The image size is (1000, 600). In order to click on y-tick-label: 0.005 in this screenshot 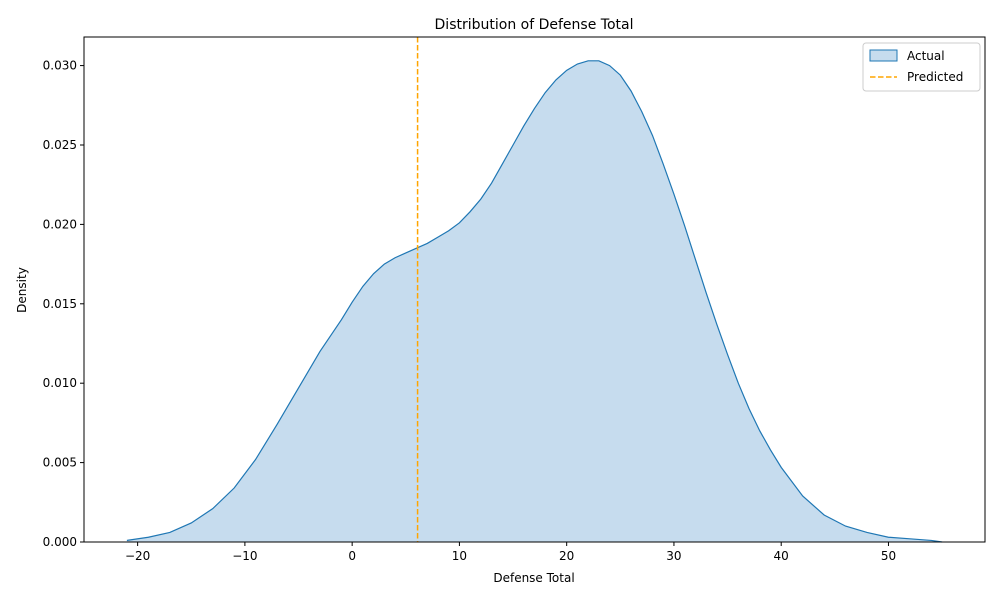, I will do `click(60, 463)`.